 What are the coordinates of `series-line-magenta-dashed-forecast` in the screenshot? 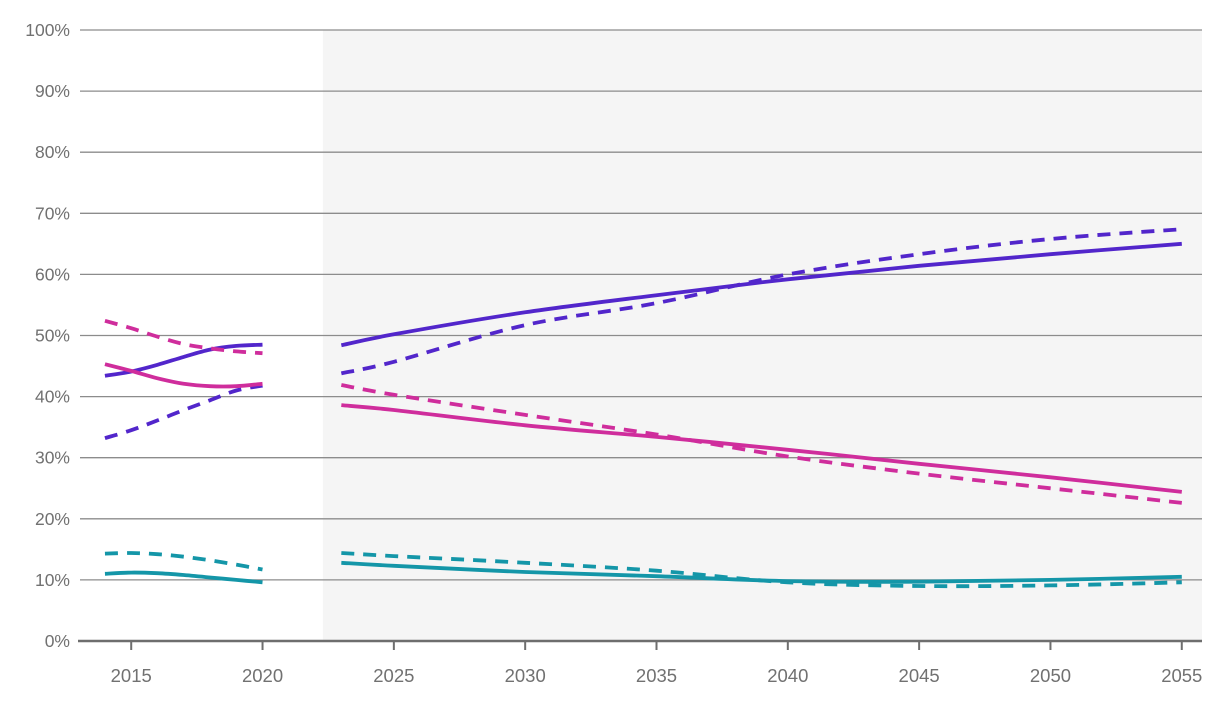 It's located at (761, 444).